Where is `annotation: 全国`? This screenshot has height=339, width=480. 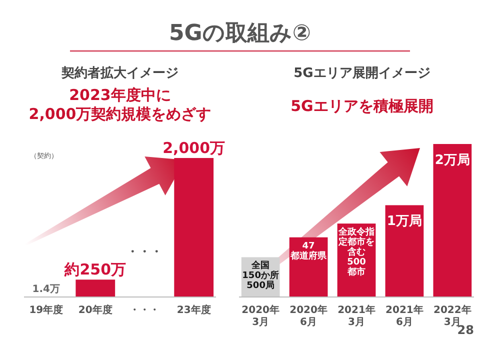
annotation: 全国 is located at coordinates (260, 266).